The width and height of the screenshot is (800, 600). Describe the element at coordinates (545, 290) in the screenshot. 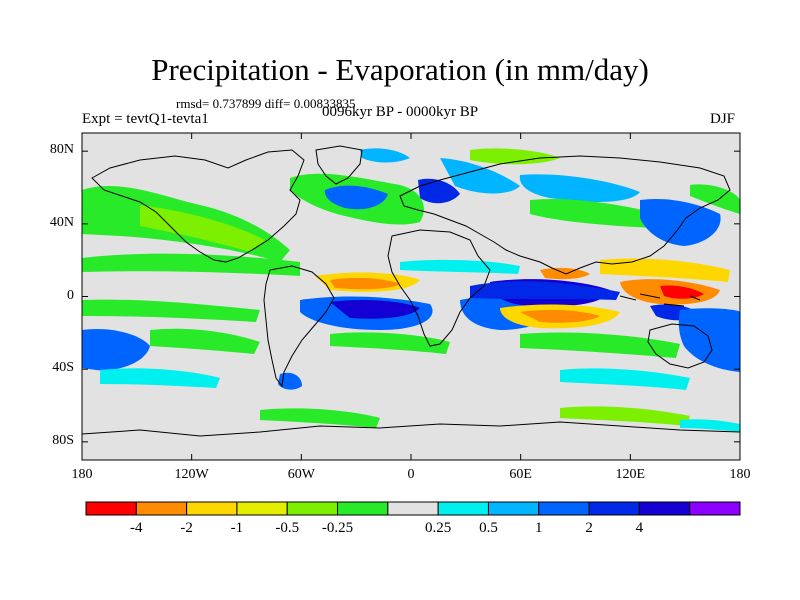

I see `field-indian-ocean-blue` at that location.